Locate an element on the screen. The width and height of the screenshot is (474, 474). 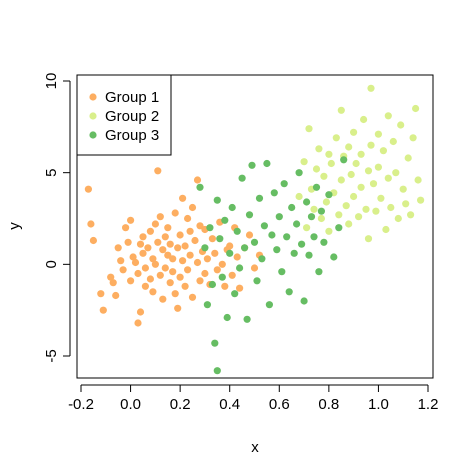
legend-marker is located at coordinates (93, 97).